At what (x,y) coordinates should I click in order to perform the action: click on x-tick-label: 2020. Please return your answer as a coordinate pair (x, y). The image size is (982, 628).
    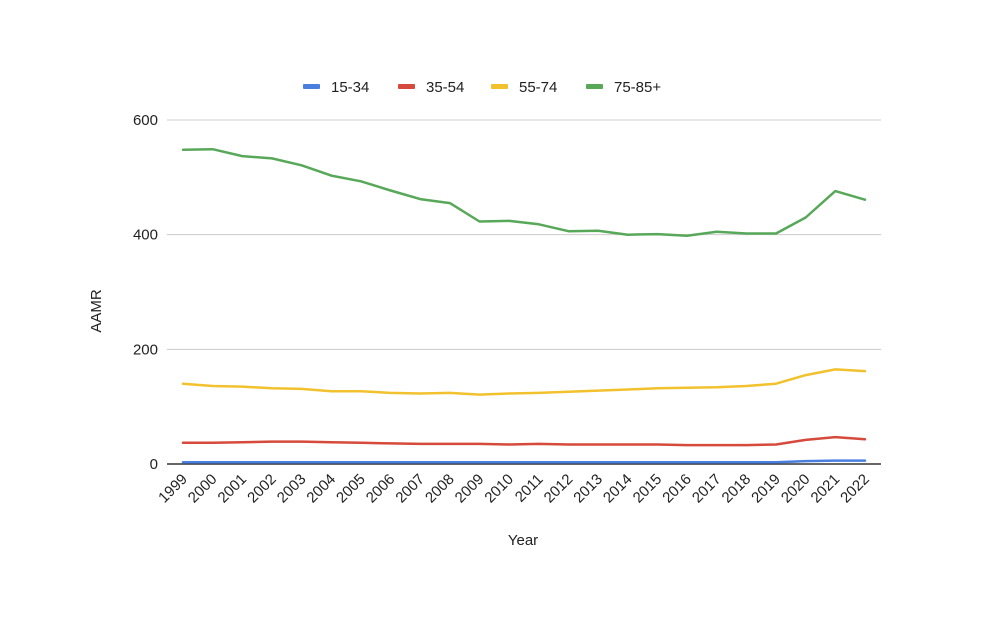
    Looking at the image, I should click on (796, 489).